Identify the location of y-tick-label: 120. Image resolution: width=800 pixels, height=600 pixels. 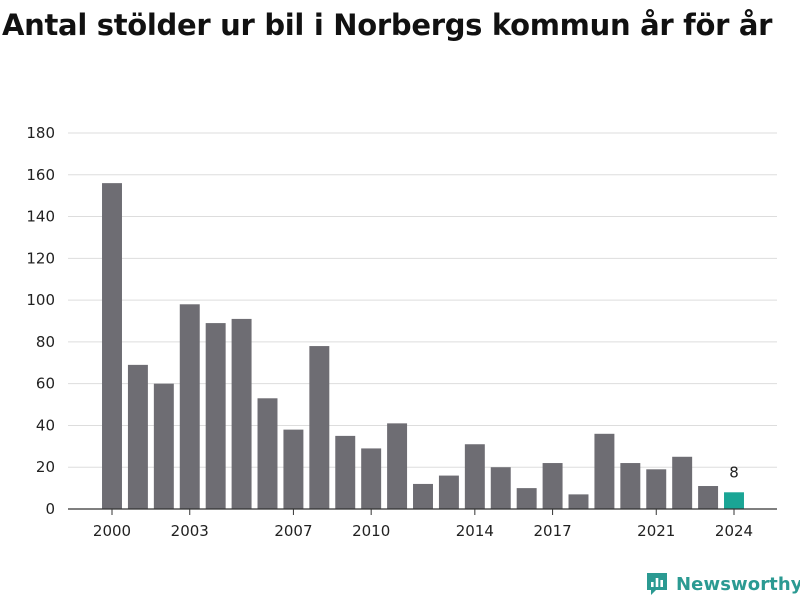
(40, 258).